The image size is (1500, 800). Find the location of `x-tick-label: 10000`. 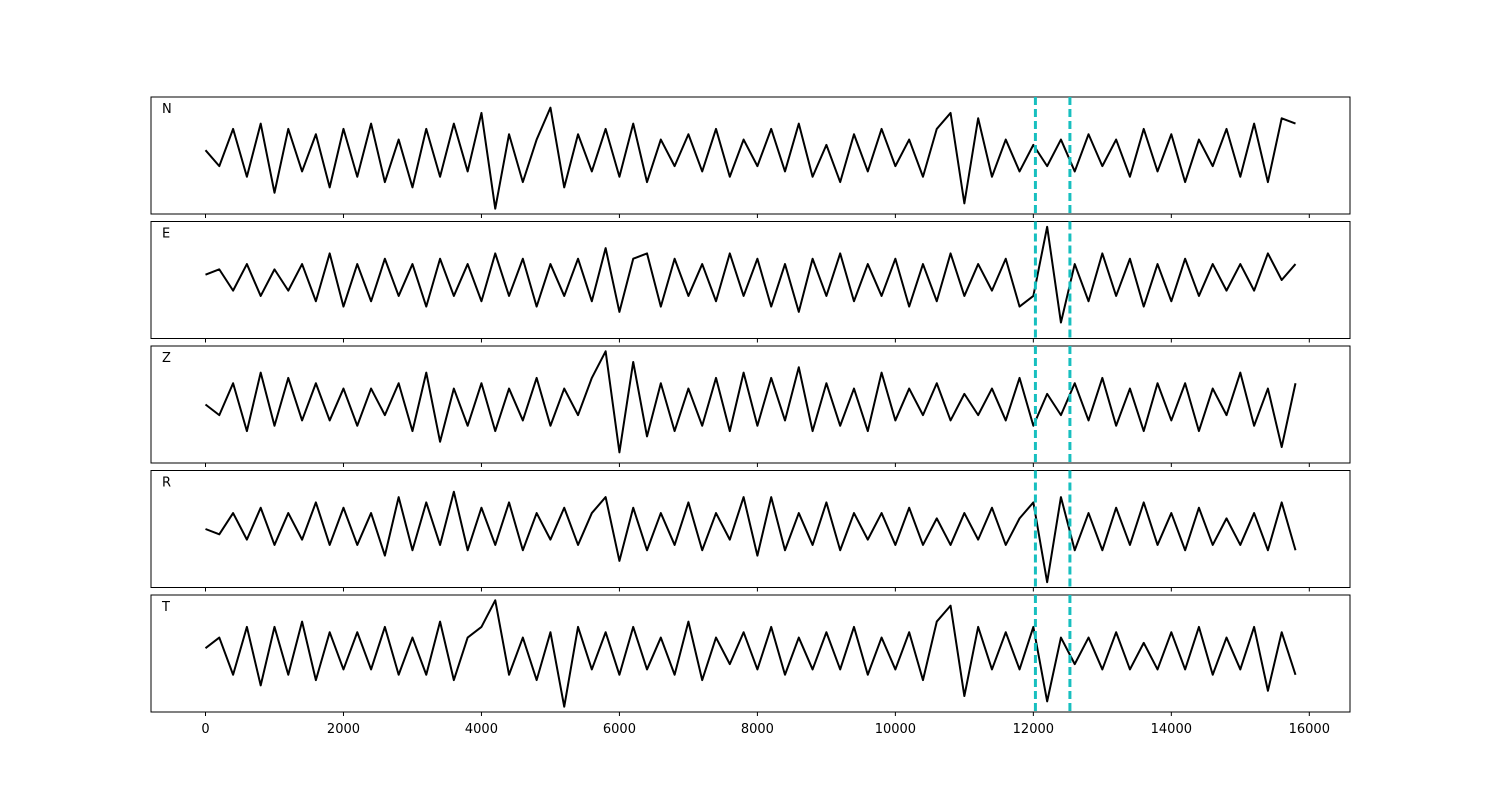

x-tick-label: 10000 is located at coordinates (895, 729).